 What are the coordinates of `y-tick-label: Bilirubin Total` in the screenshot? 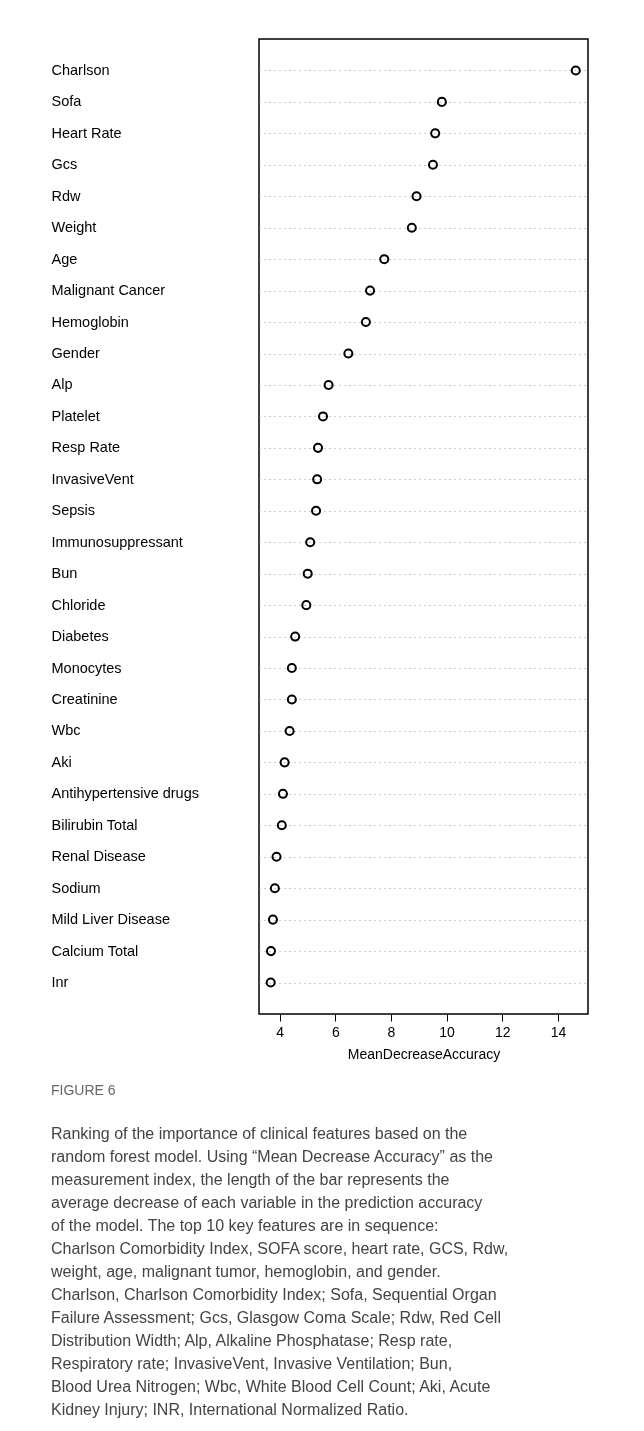 It's located at (94, 824).